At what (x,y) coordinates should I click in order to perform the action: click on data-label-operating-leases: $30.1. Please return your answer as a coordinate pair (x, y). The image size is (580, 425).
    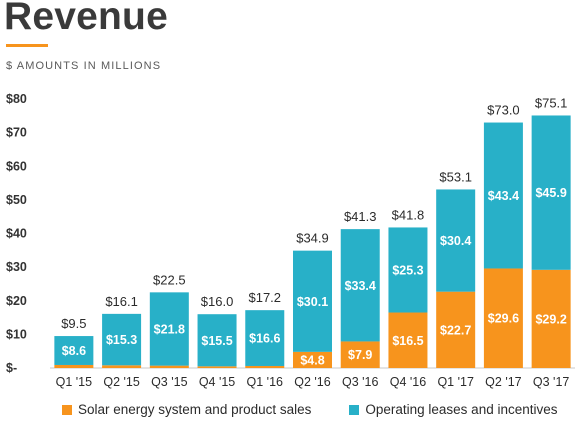
    Looking at the image, I should click on (312, 302).